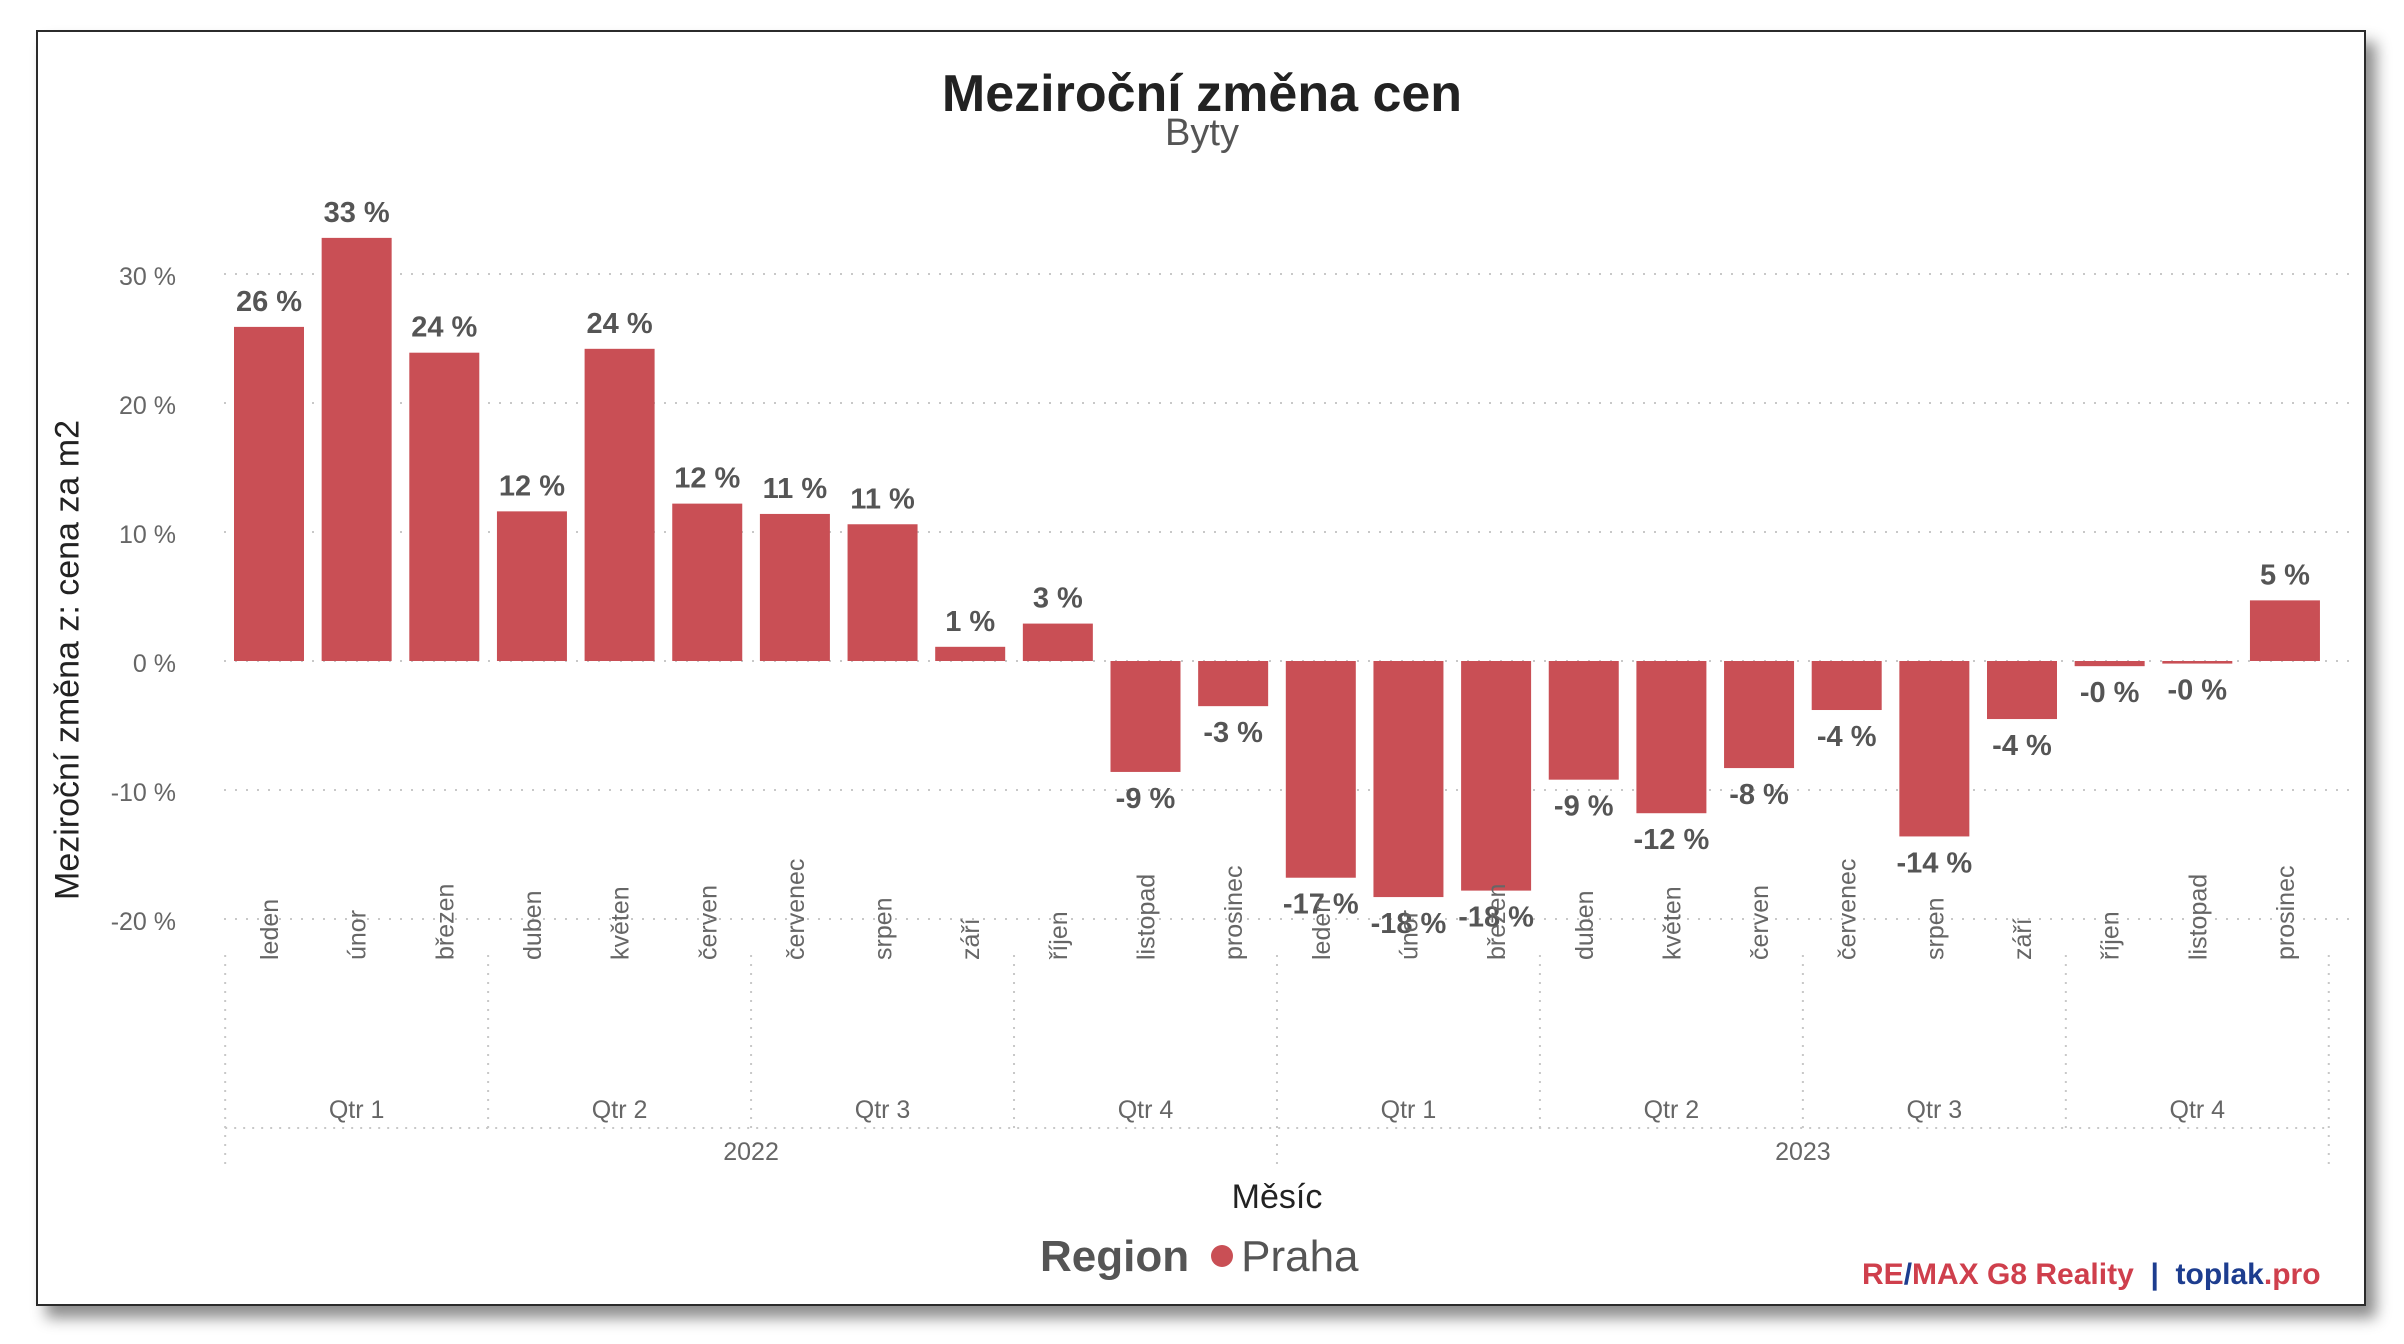 This screenshot has width=2404, height=1344. Describe the element at coordinates (147, 406) in the screenshot. I see `y-tick-label: 20 %` at that location.